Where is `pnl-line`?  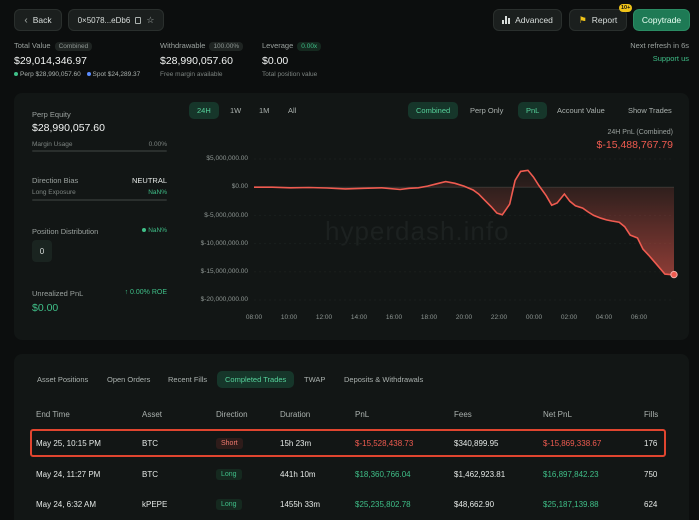 pnl-line is located at coordinates (464, 222).